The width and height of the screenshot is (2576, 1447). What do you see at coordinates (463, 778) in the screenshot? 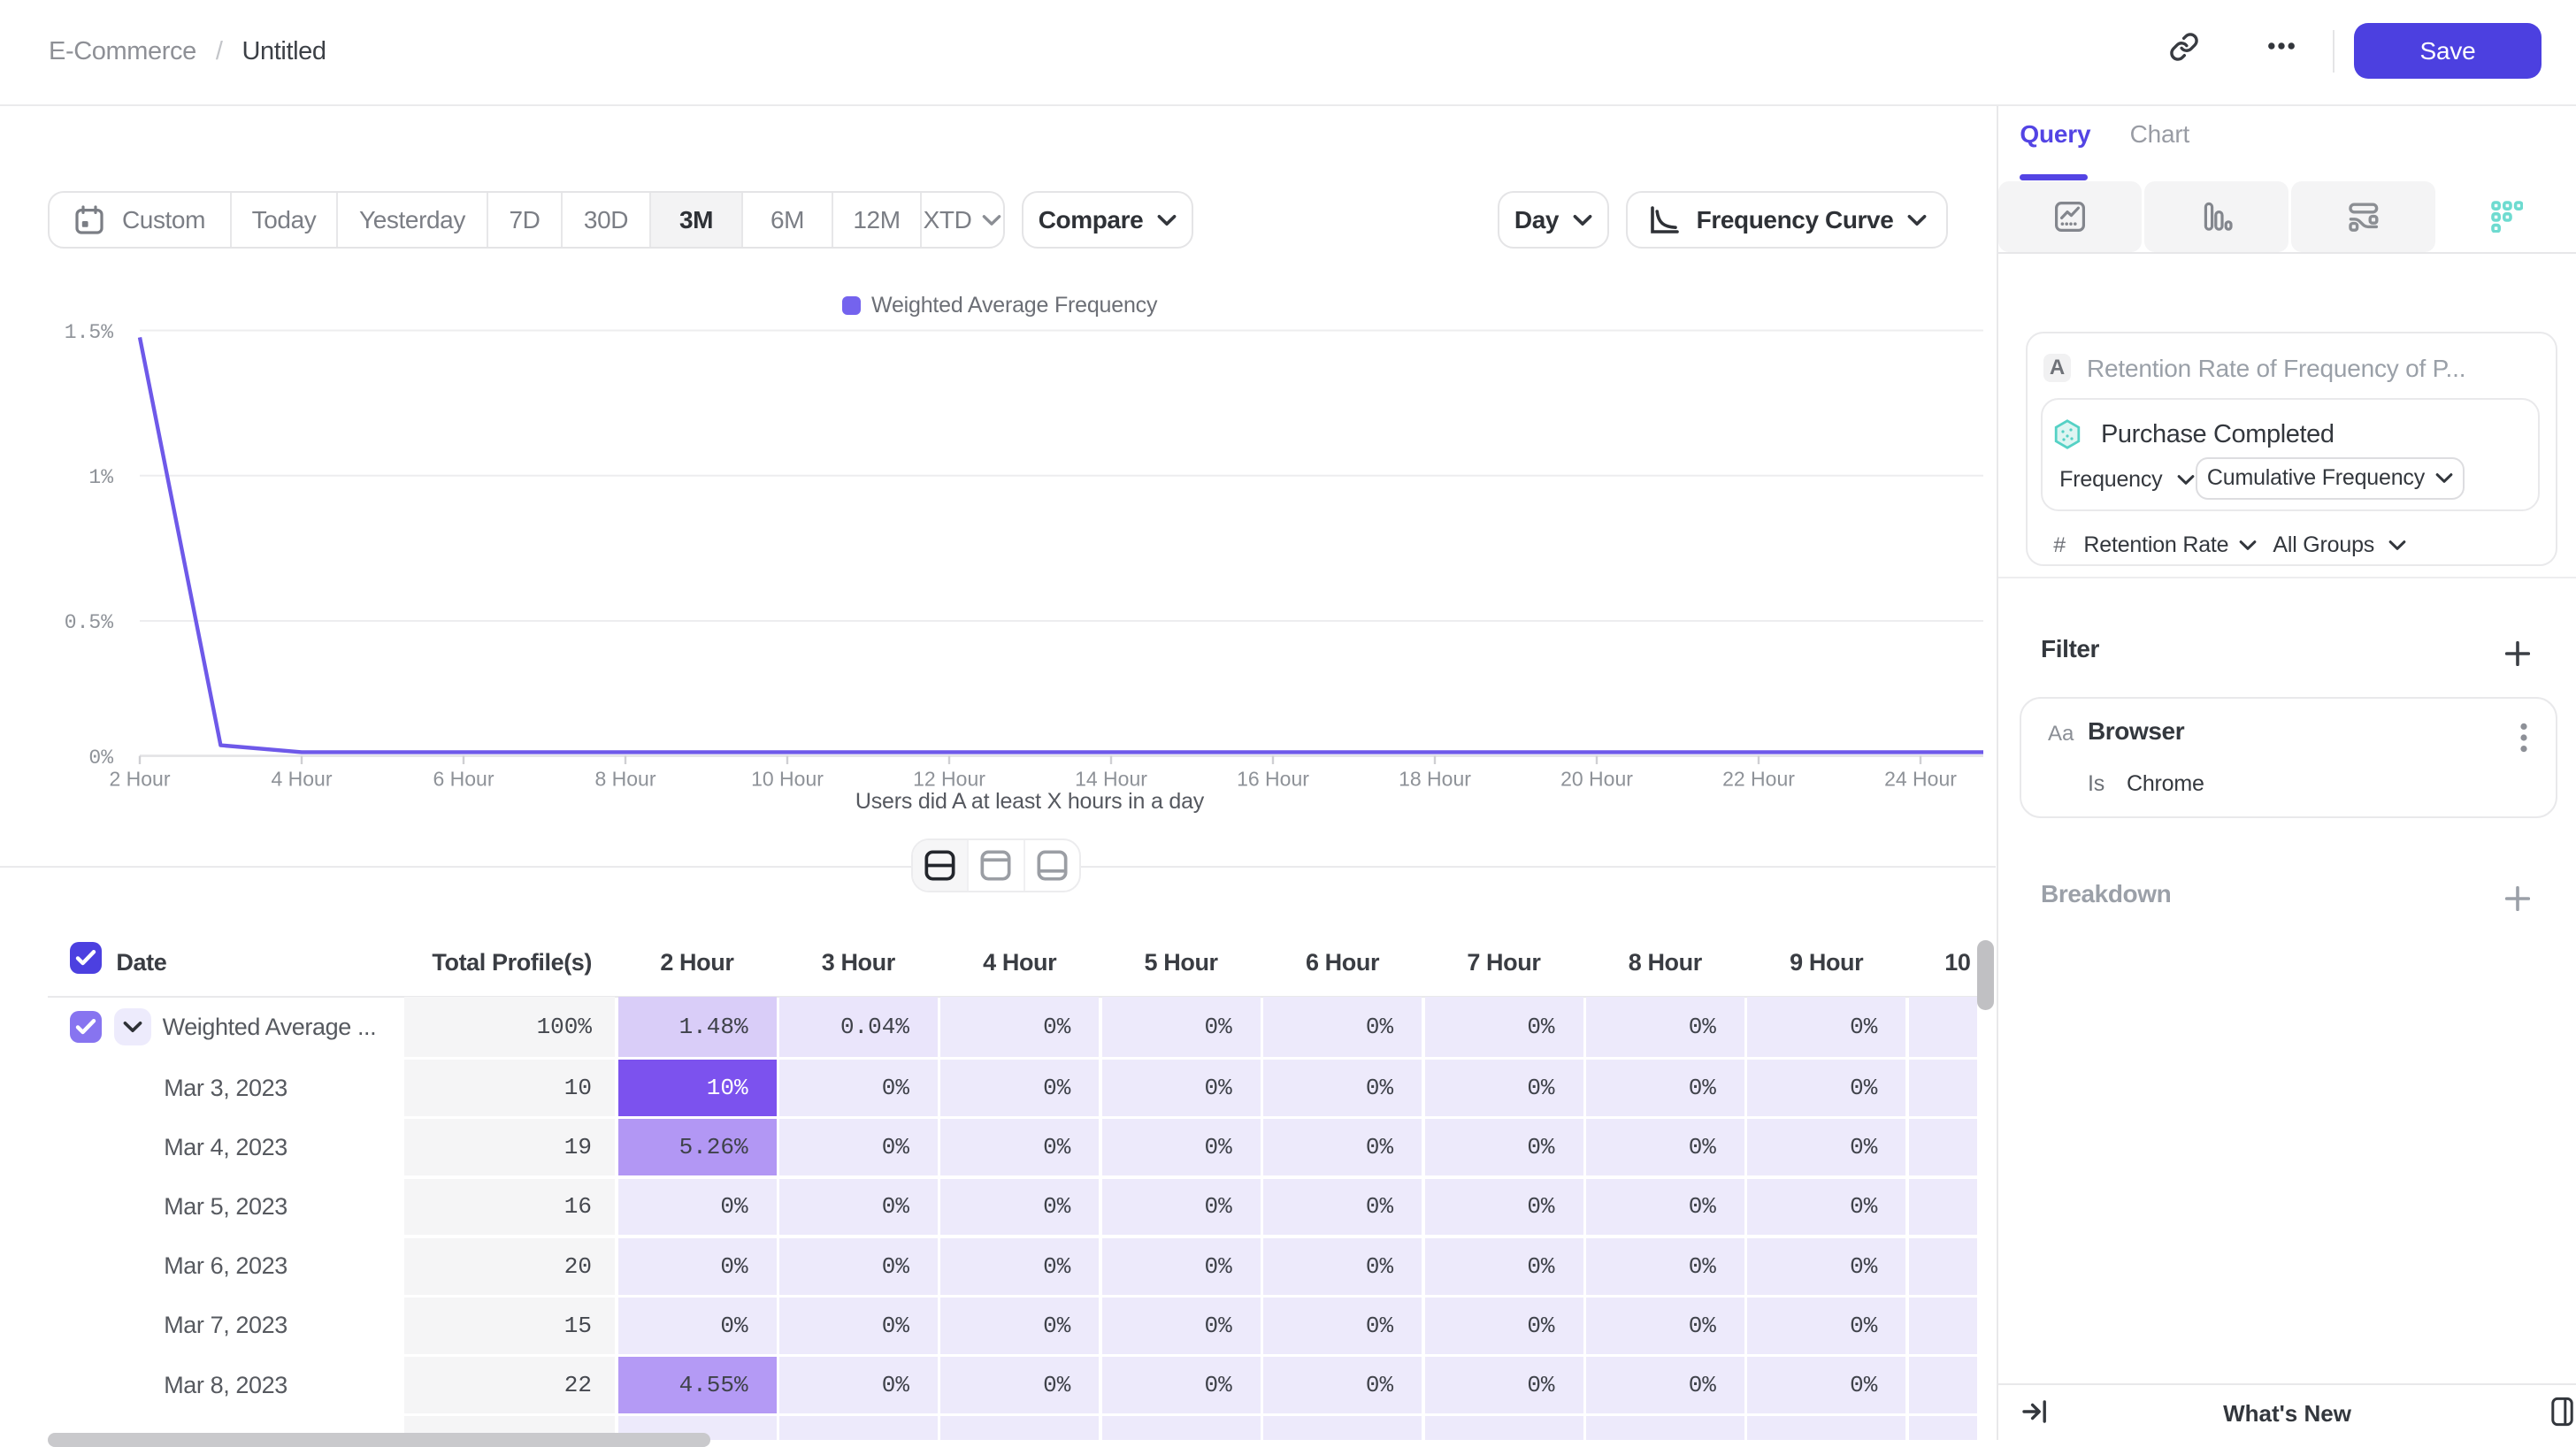
I see `svg-text: 6 Hour` at bounding box center [463, 778].